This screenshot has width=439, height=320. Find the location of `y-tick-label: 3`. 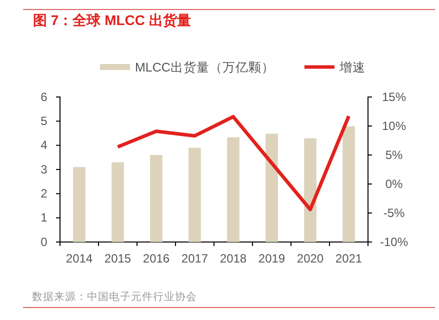

y-tick-label: 3 is located at coordinates (44, 169).